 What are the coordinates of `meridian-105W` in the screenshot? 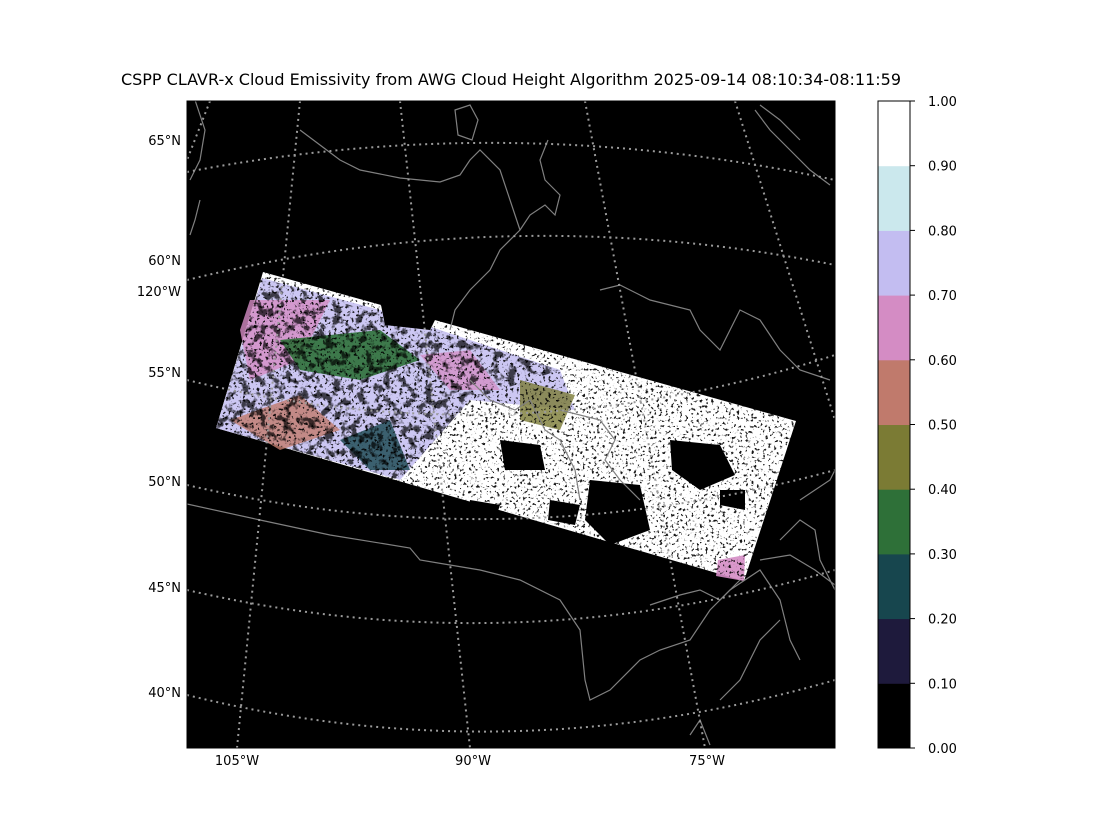 It's located at (268, 424).